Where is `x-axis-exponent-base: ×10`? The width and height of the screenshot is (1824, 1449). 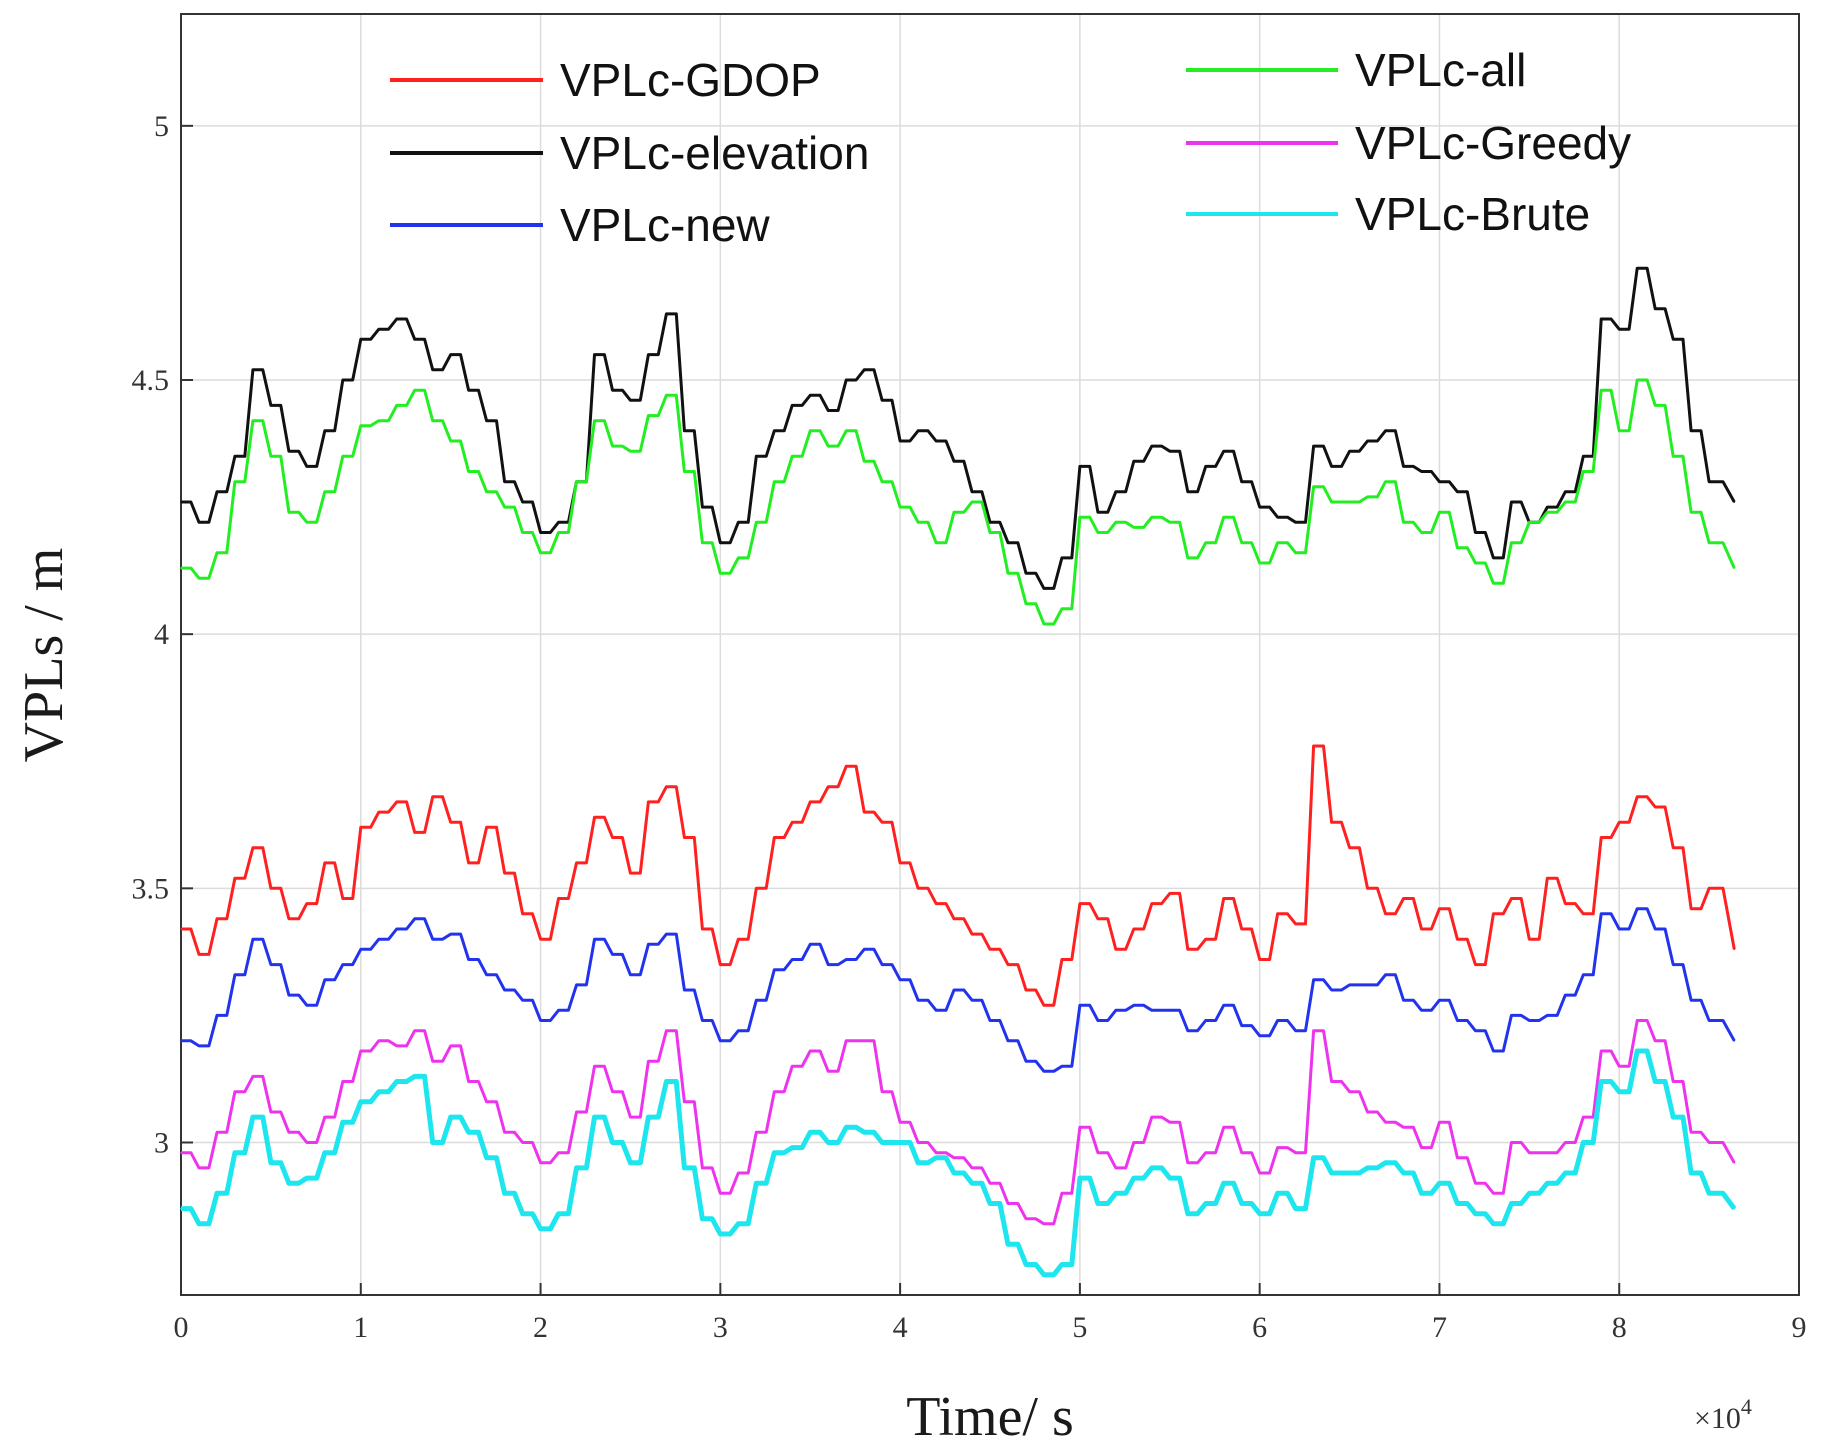 x-axis-exponent-base: ×10 is located at coordinates (1717, 1418).